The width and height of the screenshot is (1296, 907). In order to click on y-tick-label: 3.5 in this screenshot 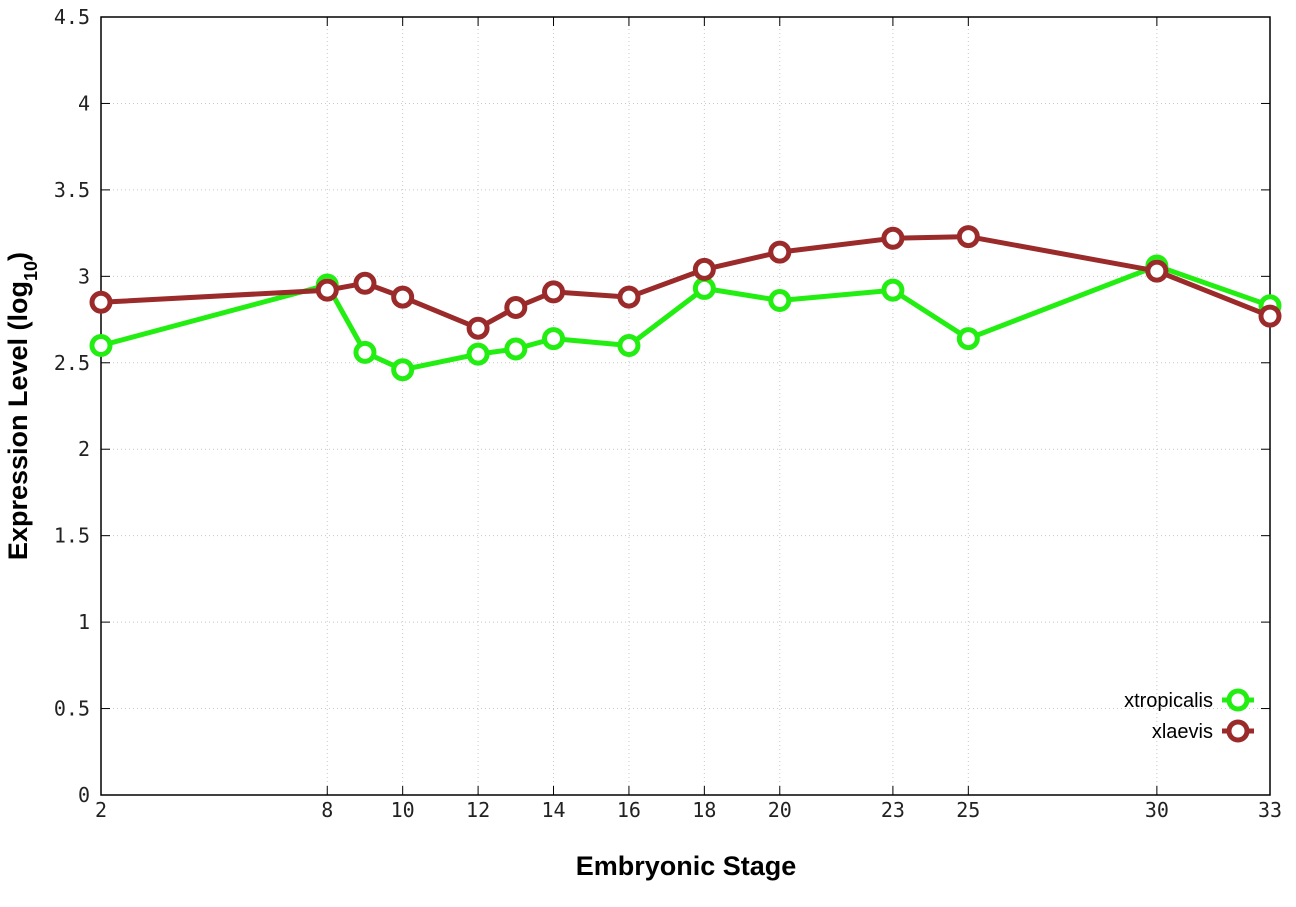, I will do `click(72, 190)`.